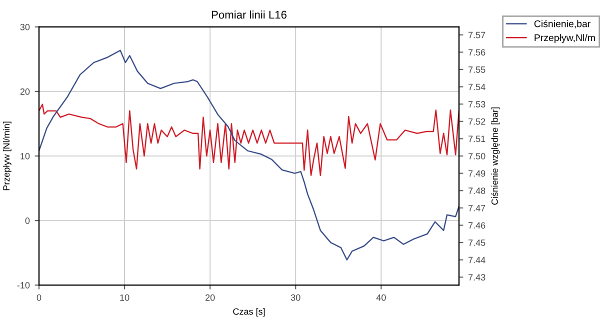 Image resolution: width=600 pixels, height=324 pixels. Describe the element at coordinates (477, 104) in the screenshot. I see `y2-tick-label: 7.53` at that location.